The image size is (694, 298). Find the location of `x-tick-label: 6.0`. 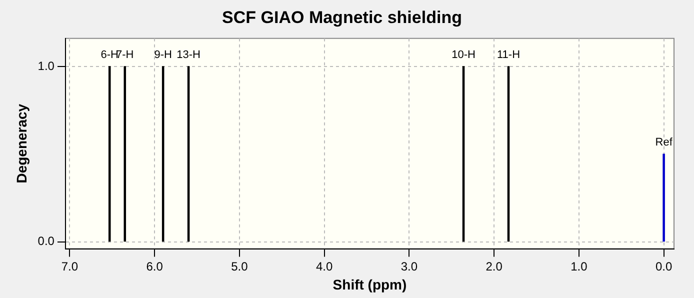

x-tick-label: 6.0 is located at coordinates (155, 266).